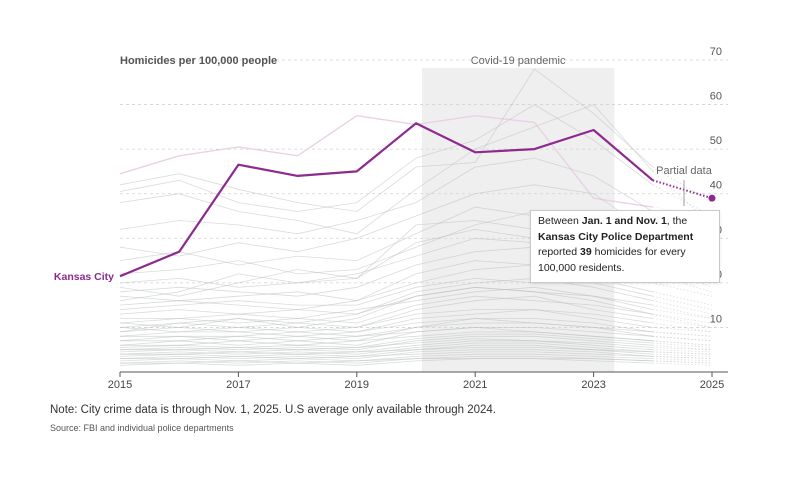 The height and width of the screenshot is (491, 812). What do you see at coordinates (712, 385) in the screenshot?
I see `x-tick-2025: 2025` at bounding box center [712, 385].